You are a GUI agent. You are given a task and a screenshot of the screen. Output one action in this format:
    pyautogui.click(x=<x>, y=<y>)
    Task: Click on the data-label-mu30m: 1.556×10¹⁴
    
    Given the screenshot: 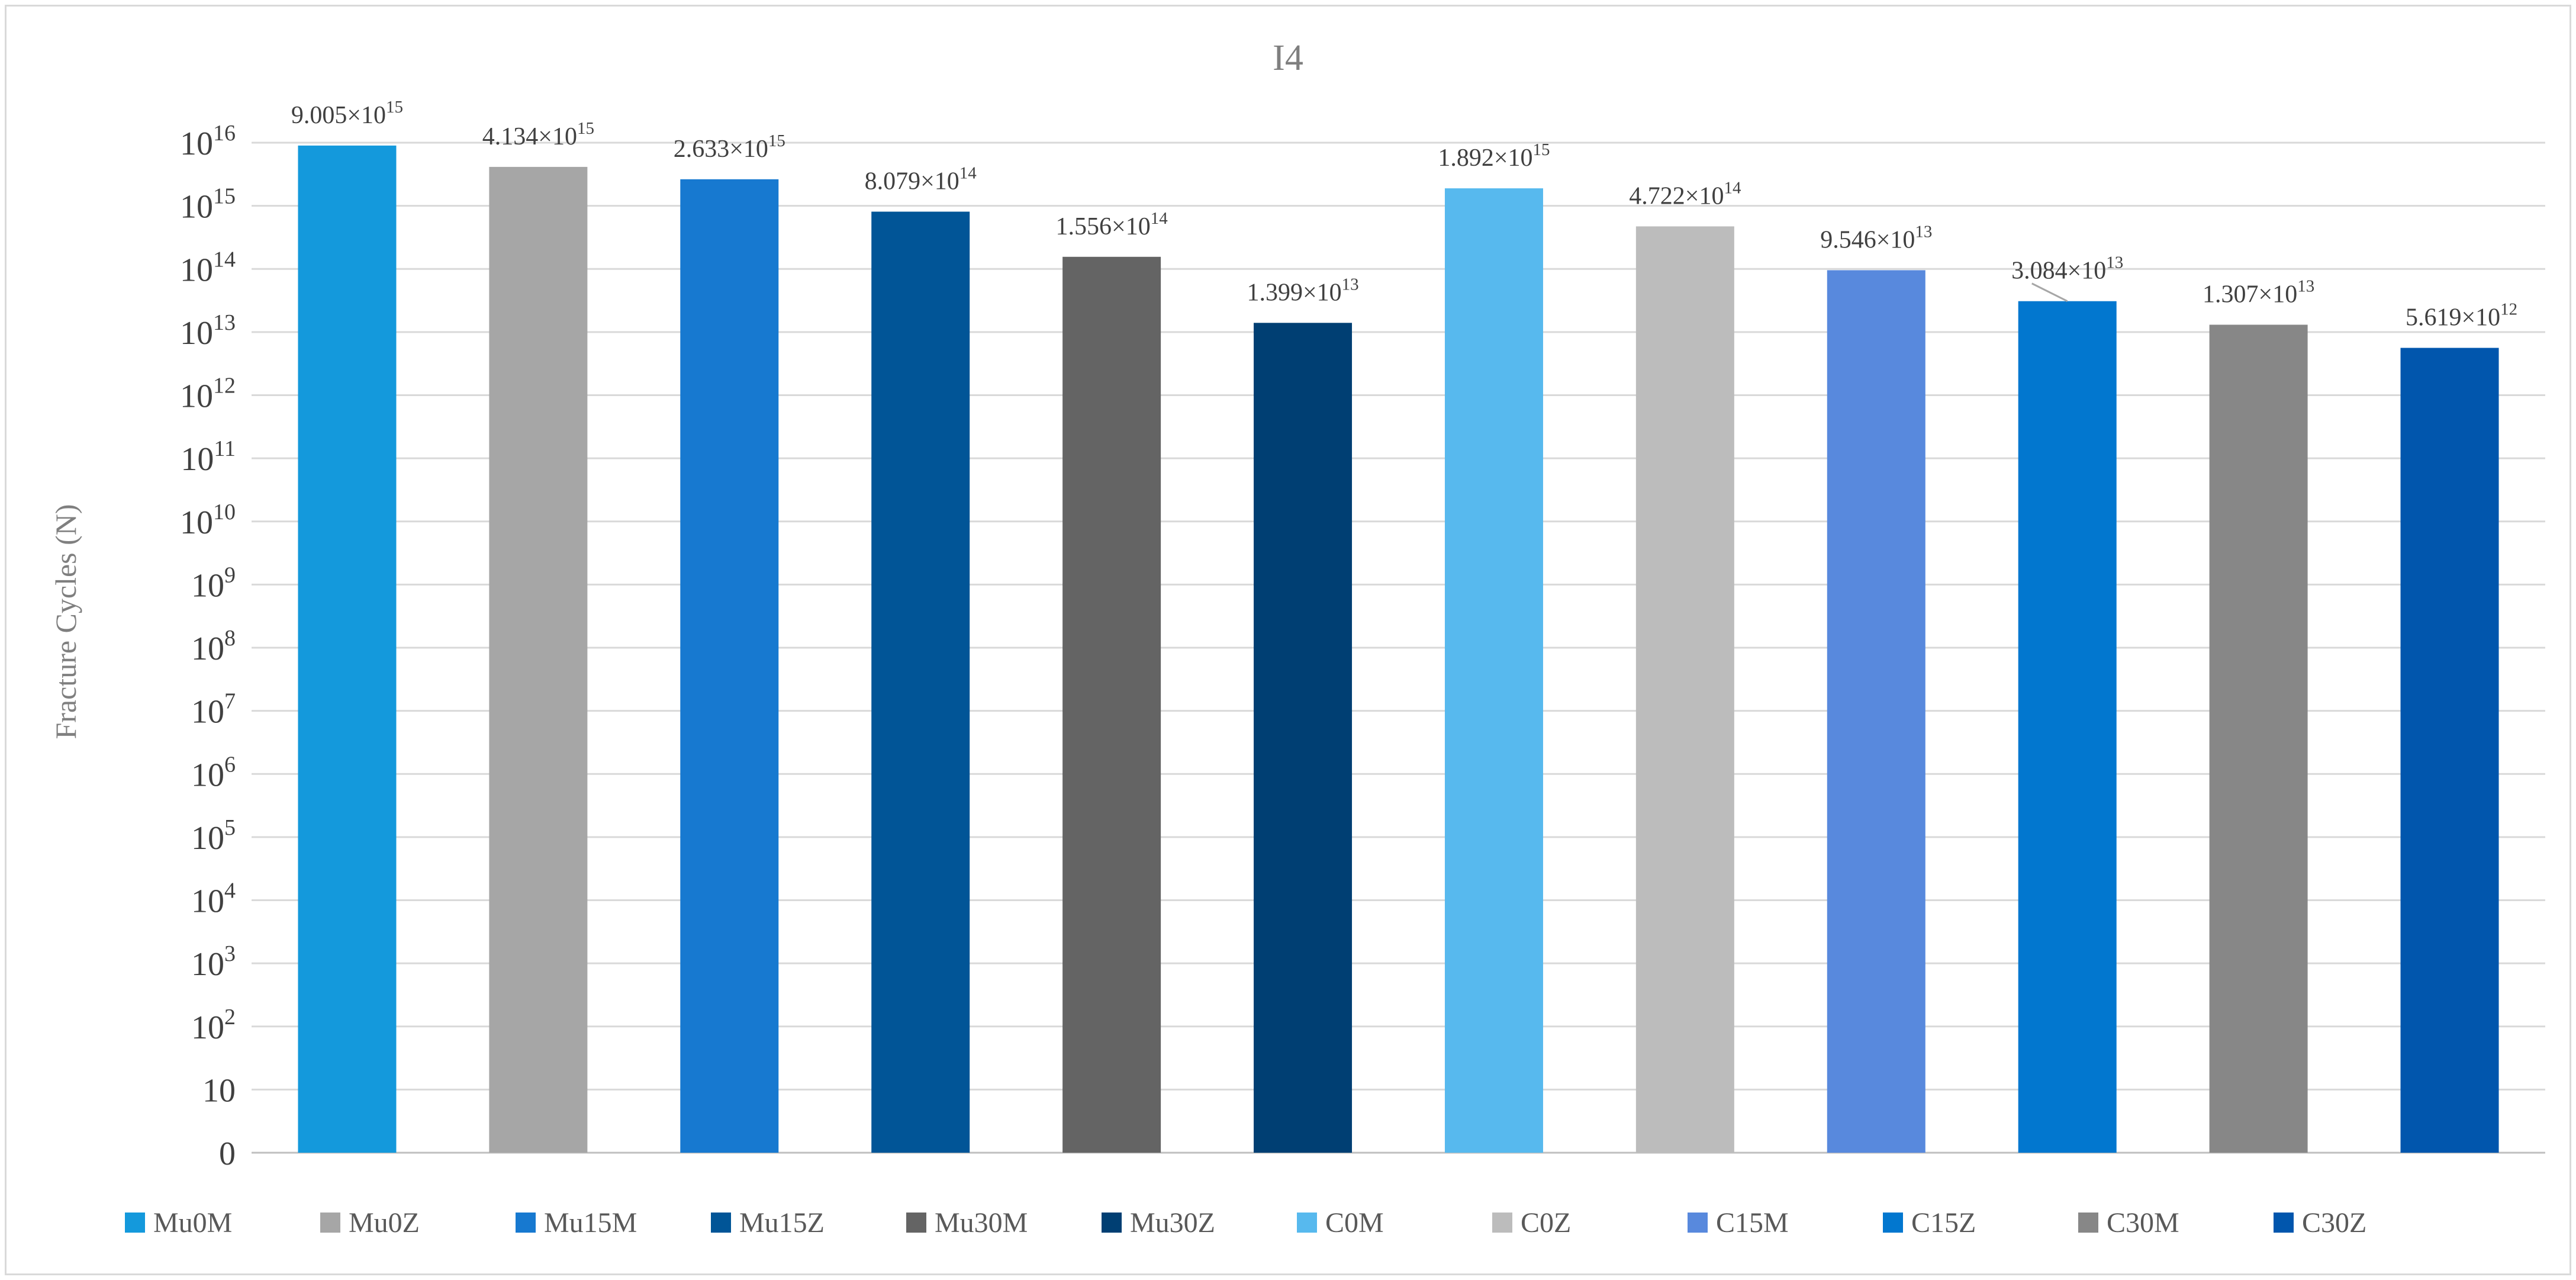 What is the action you would take?
    pyautogui.click(x=1112, y=224)
    